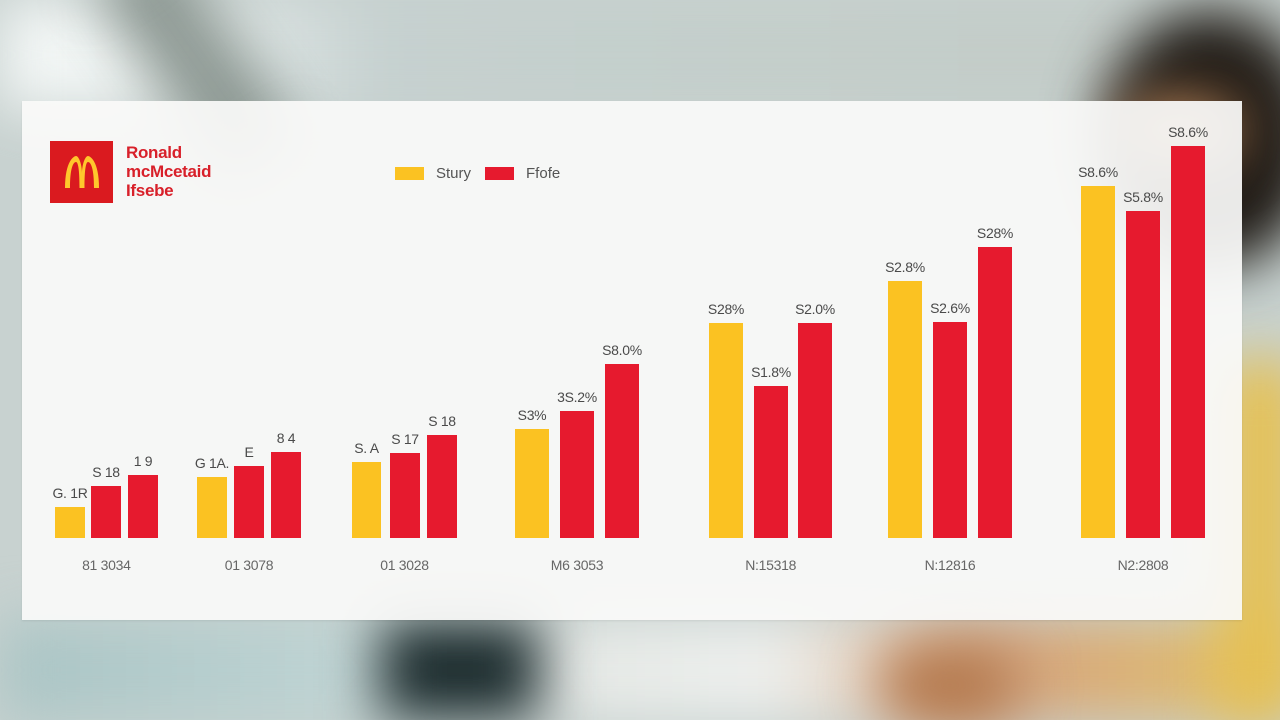  Describe the element at coordinates (771, 372) in the screenshot. I see `bar-value-label: S1.8%` at that location.